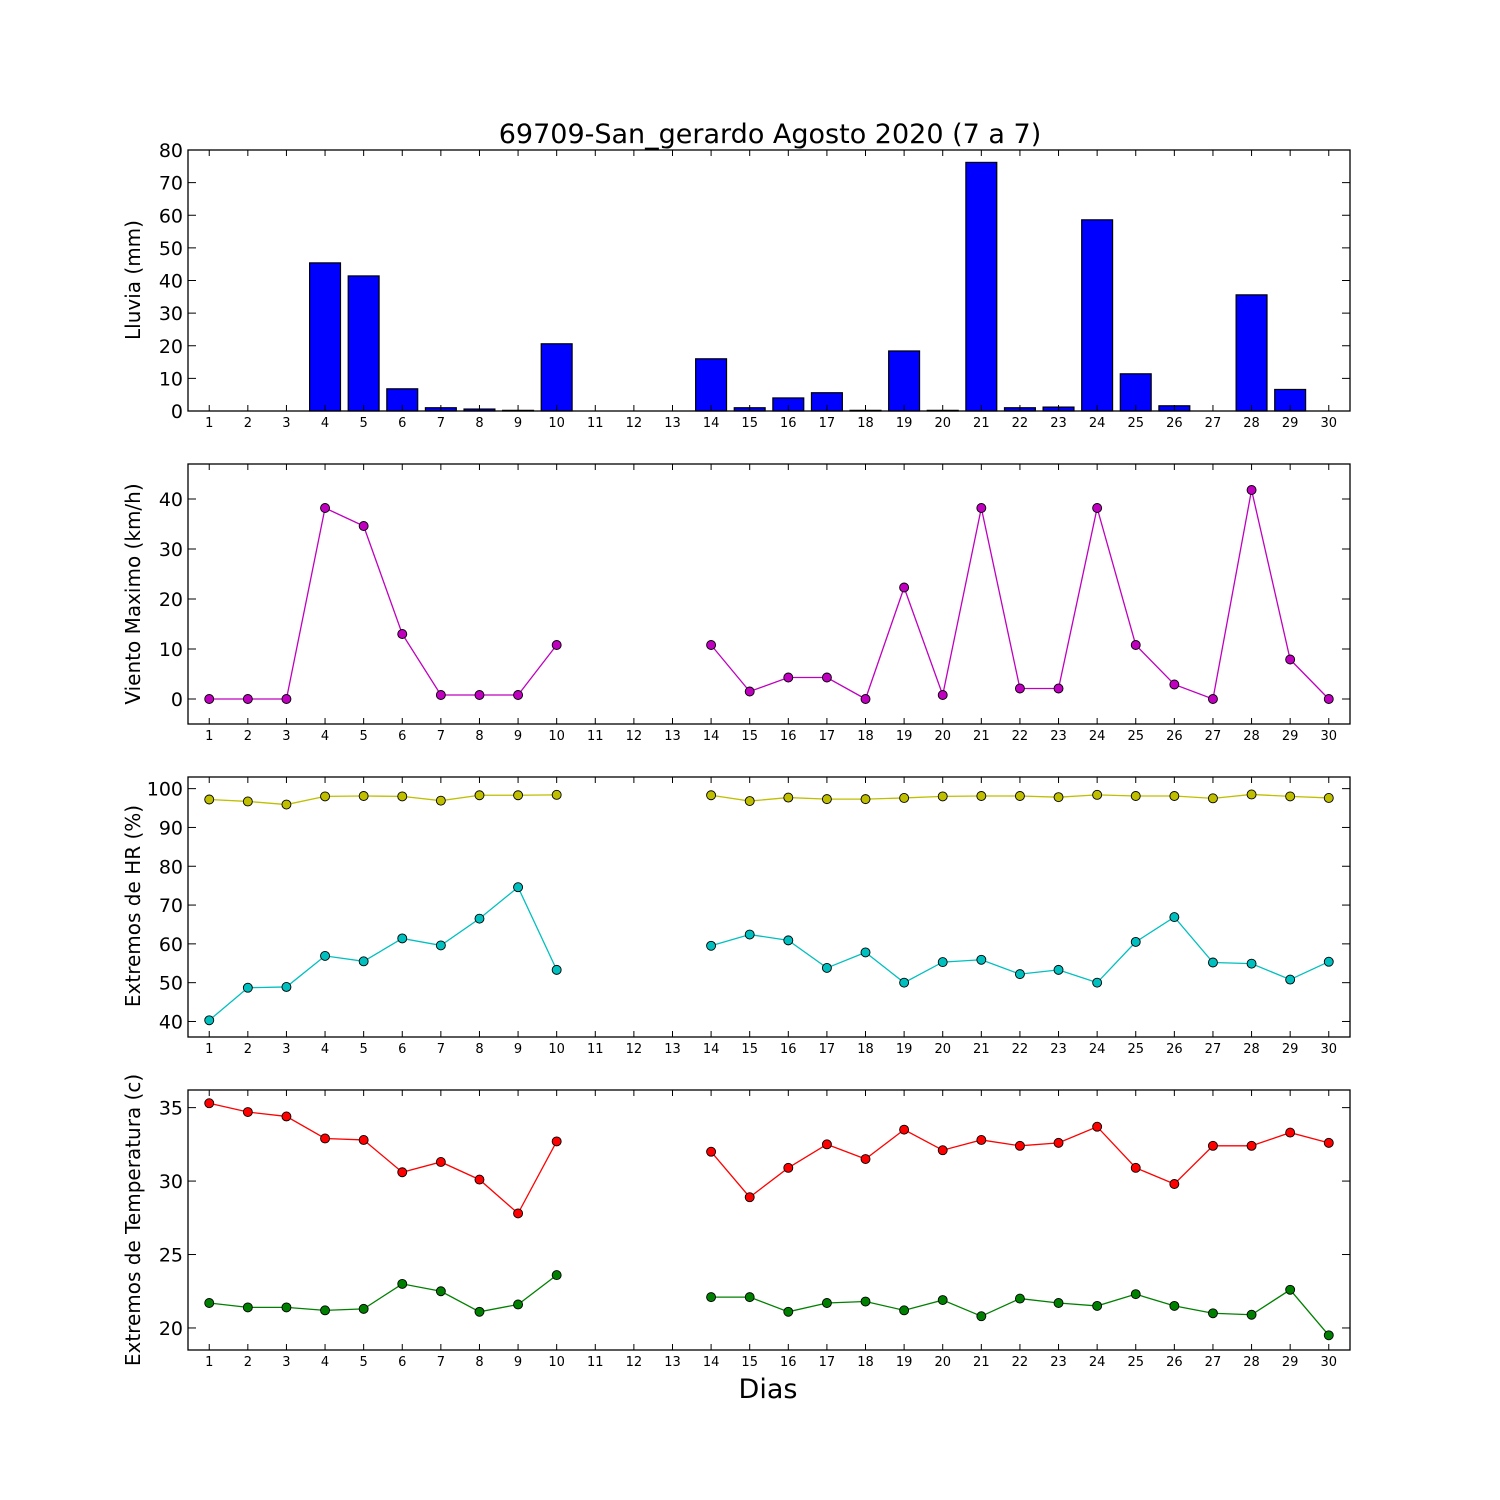 The height and width of the screenshot is (1500, 1500). I want to click on x-tick-label: 10, so click(556, 423).